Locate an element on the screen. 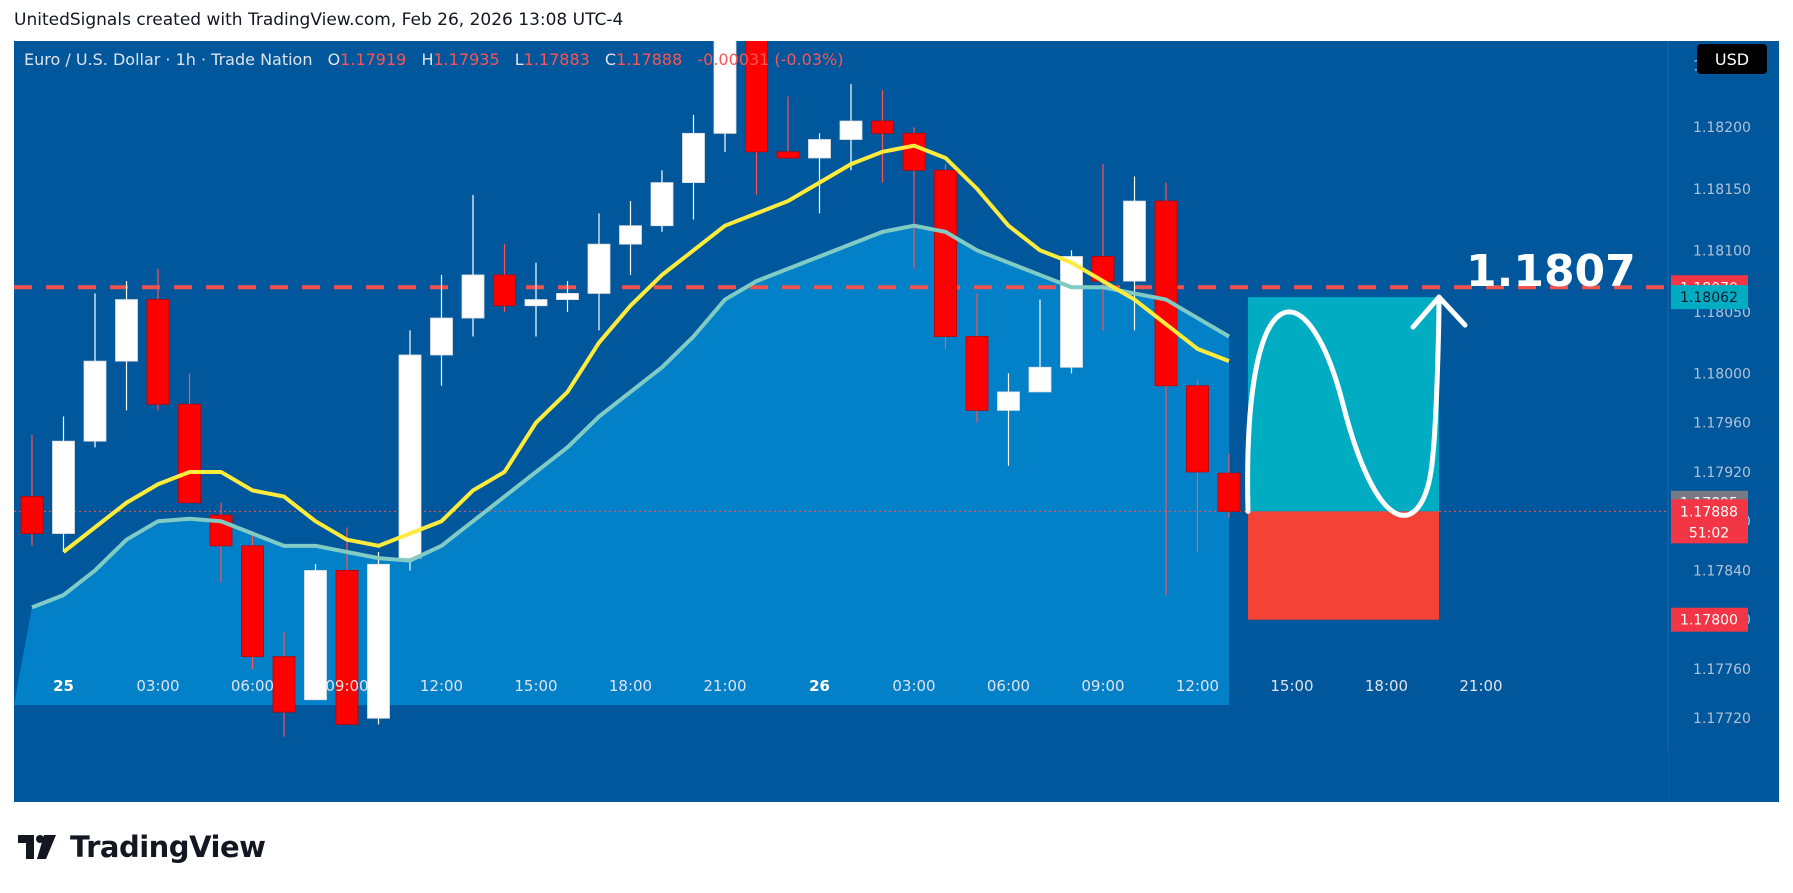 This screenshot has width=1793, height=893. annotation-price-text: 1.1807 is located at coordinates (1551, 271).